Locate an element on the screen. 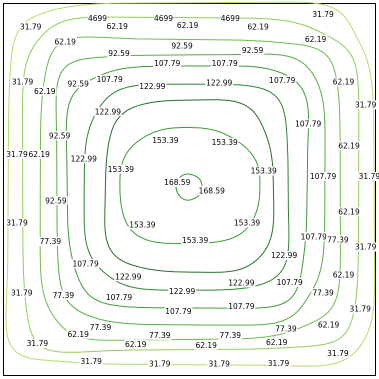  contour-label: 168.59 is located at coordinates (212, 190).